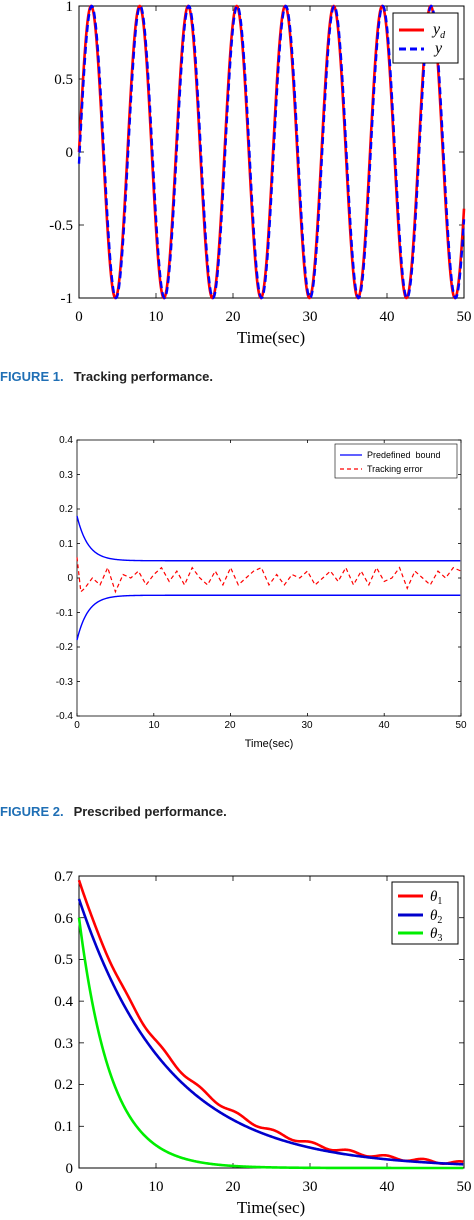  I want to click on legend-label-theta1: θ1, so click(436, 898).